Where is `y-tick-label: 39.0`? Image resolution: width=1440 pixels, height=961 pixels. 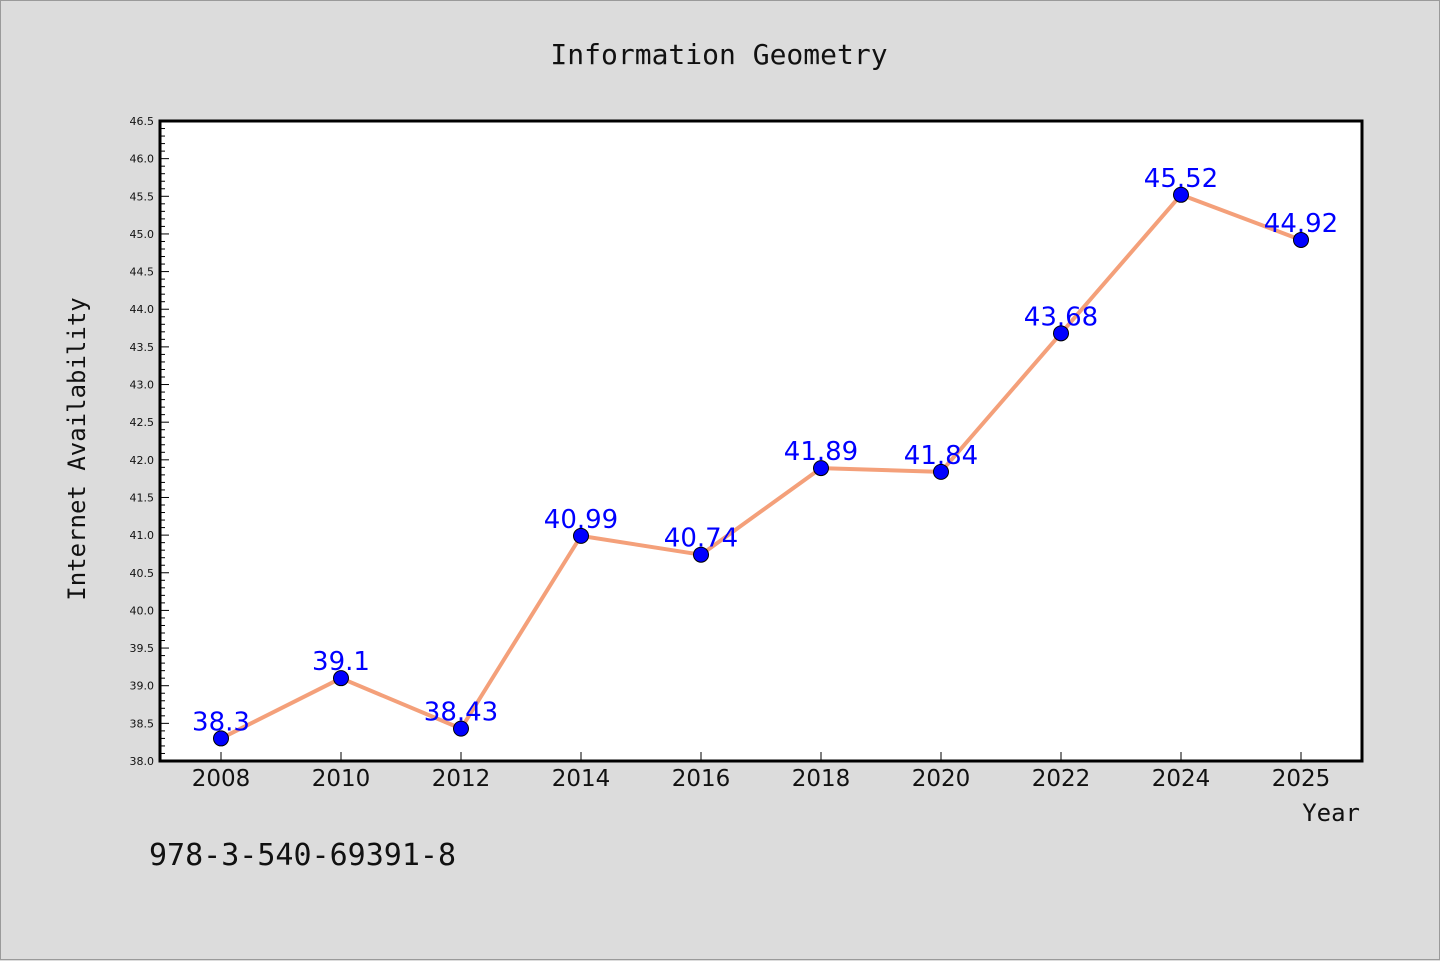
y-tick-label: 39.0 is located at coordinates (142, 686).